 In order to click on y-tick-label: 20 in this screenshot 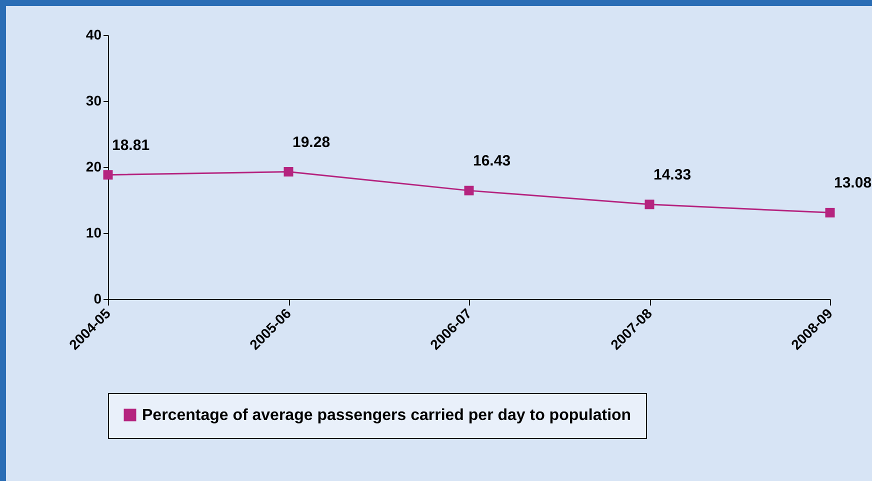, I will do `click(94, 166)`.